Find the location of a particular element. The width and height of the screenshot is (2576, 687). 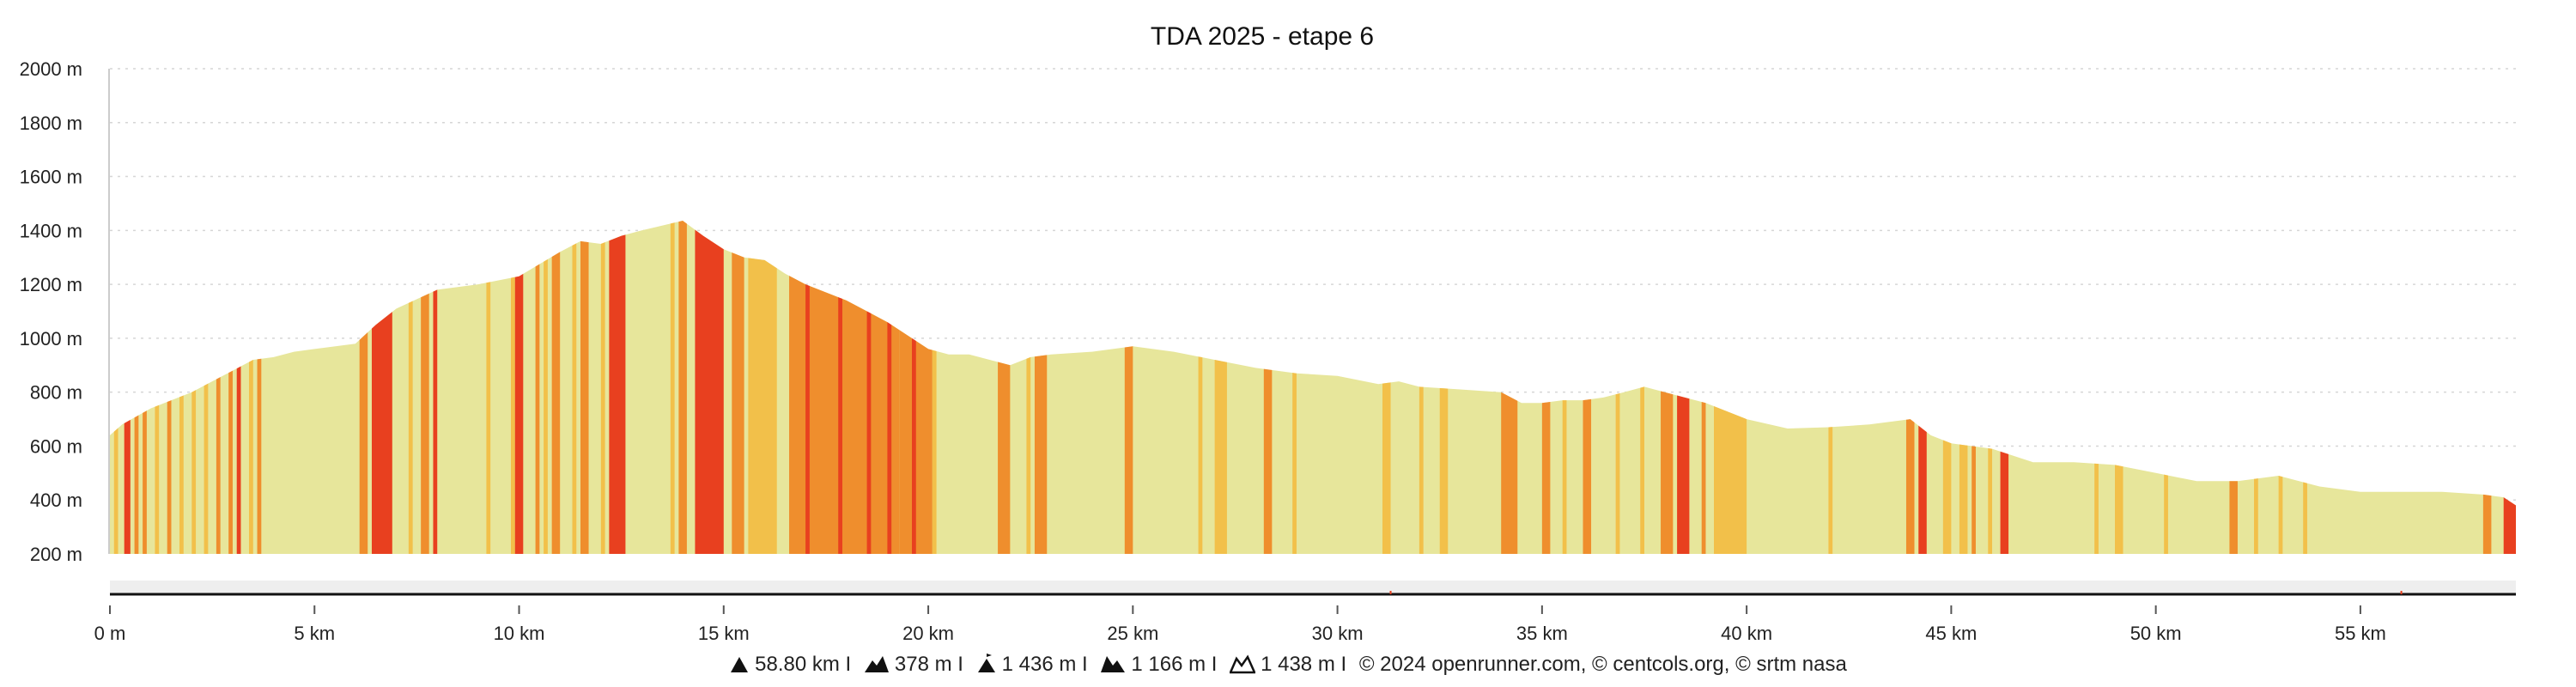

x-tick-label: 50 km is located at coordinates (2156, 633).